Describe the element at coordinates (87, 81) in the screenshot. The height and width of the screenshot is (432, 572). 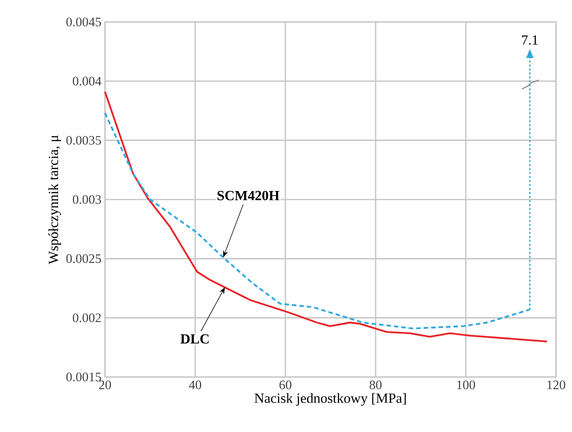
I see `y-tick-label: 0.004` at that location.